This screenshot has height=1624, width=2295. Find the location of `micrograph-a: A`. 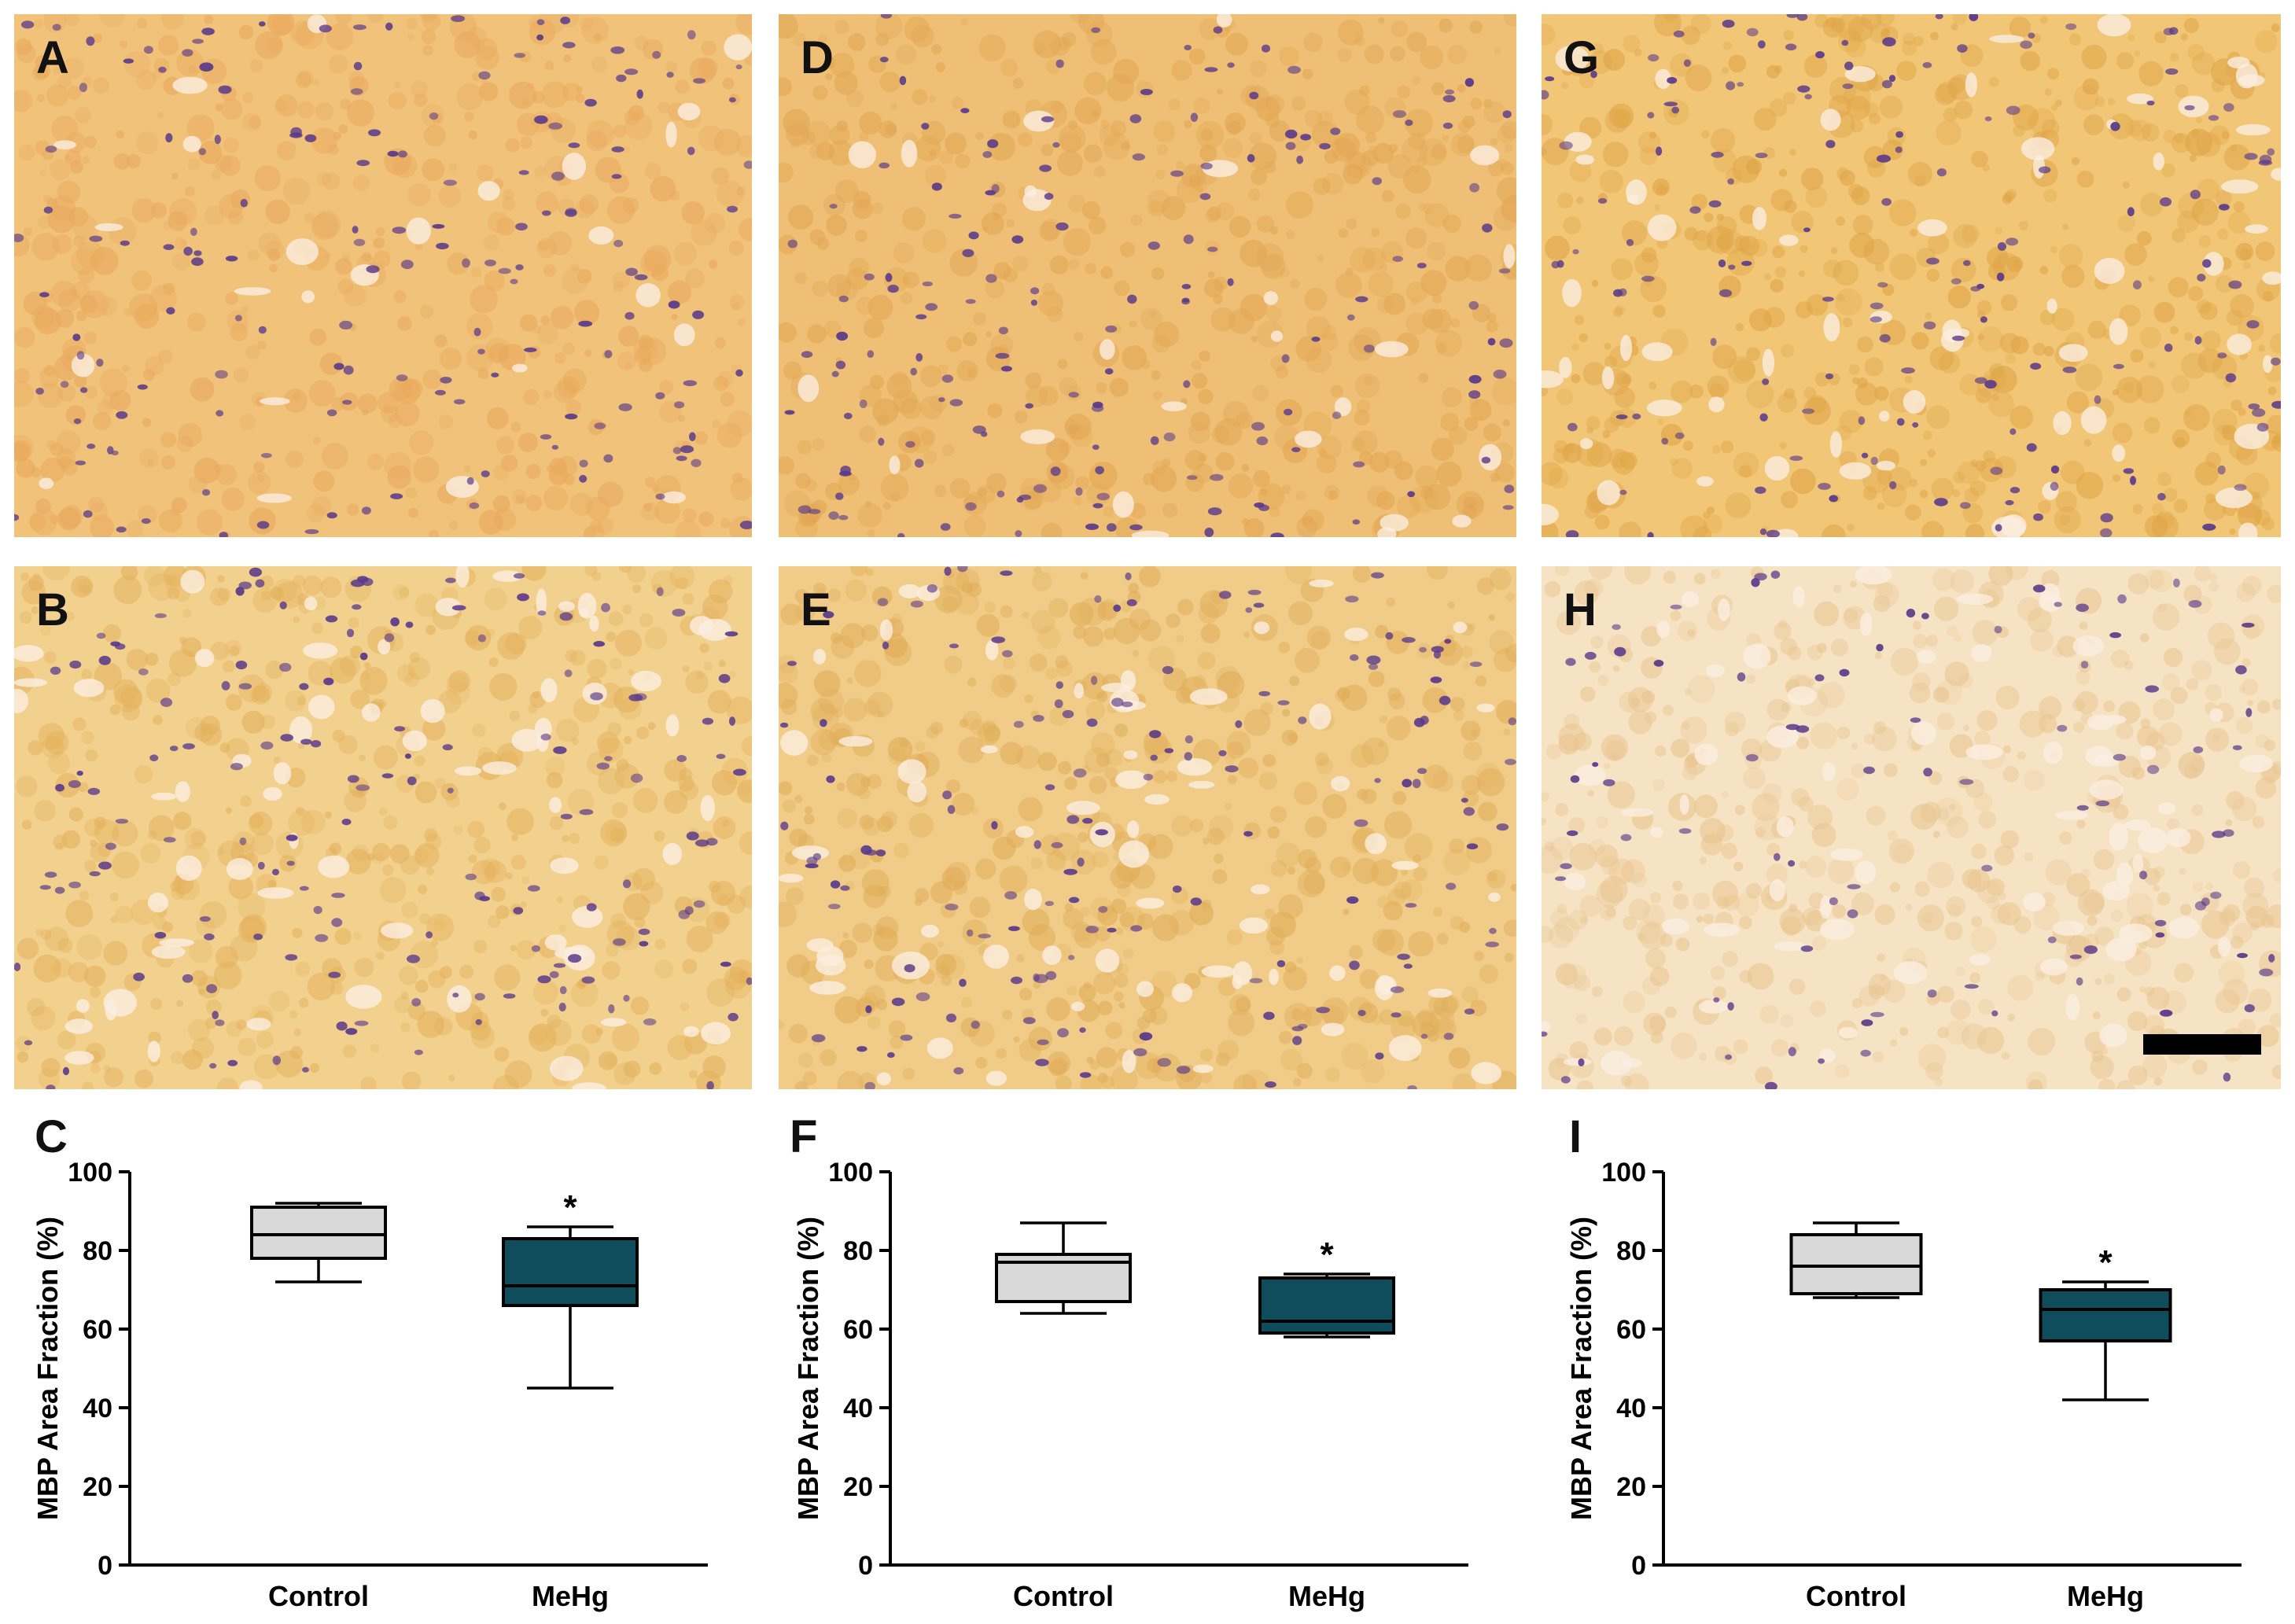

micrograph-a: A is located at coordinates (383, 275).